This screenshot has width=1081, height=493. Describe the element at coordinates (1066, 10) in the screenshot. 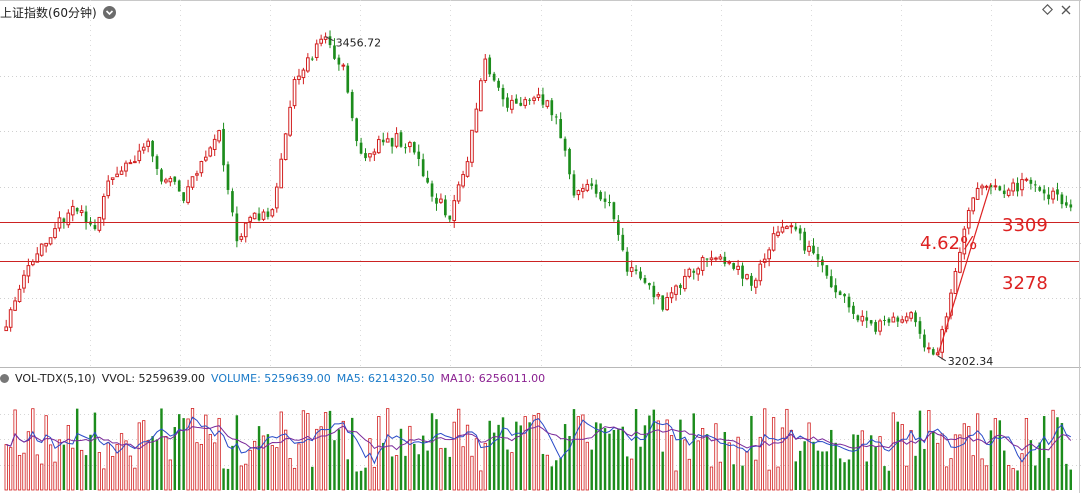

I see `close-icon` at that location.